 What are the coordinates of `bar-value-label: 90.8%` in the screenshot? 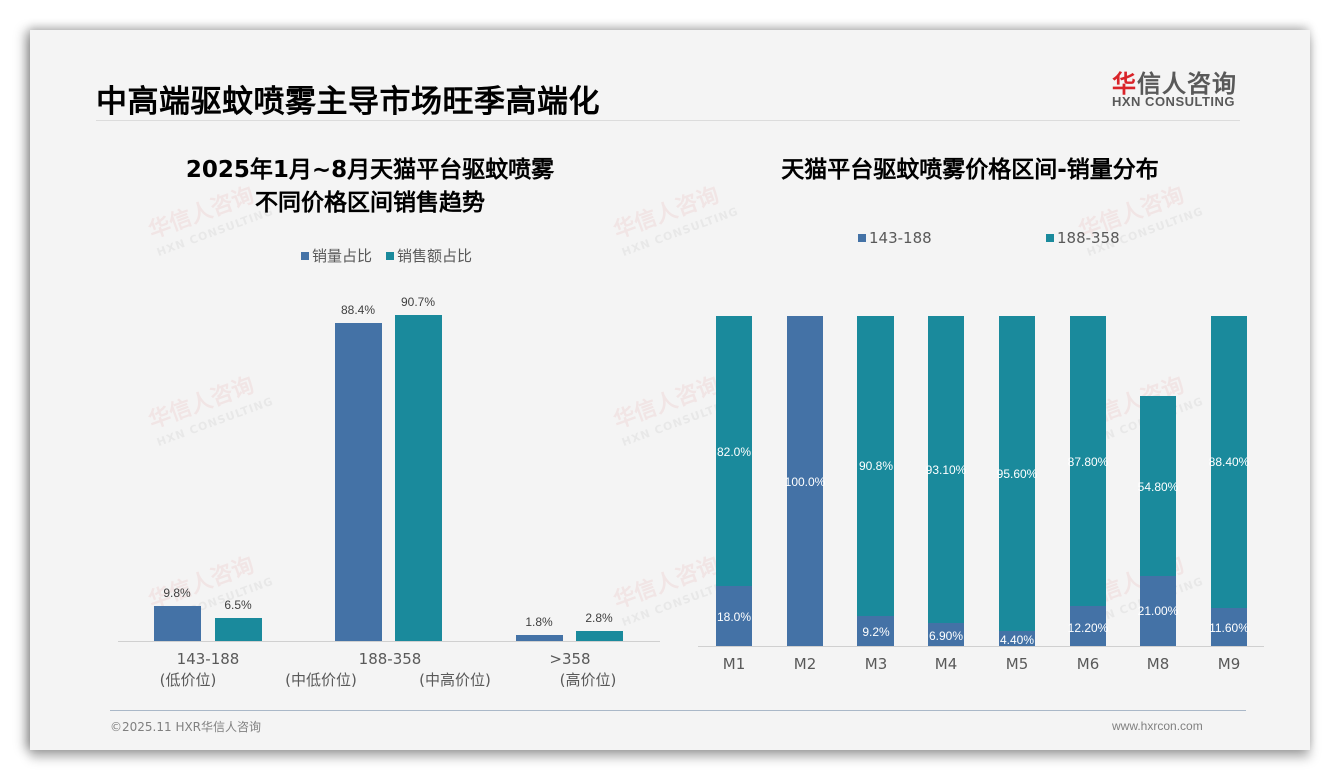 It's located at (876, 466).